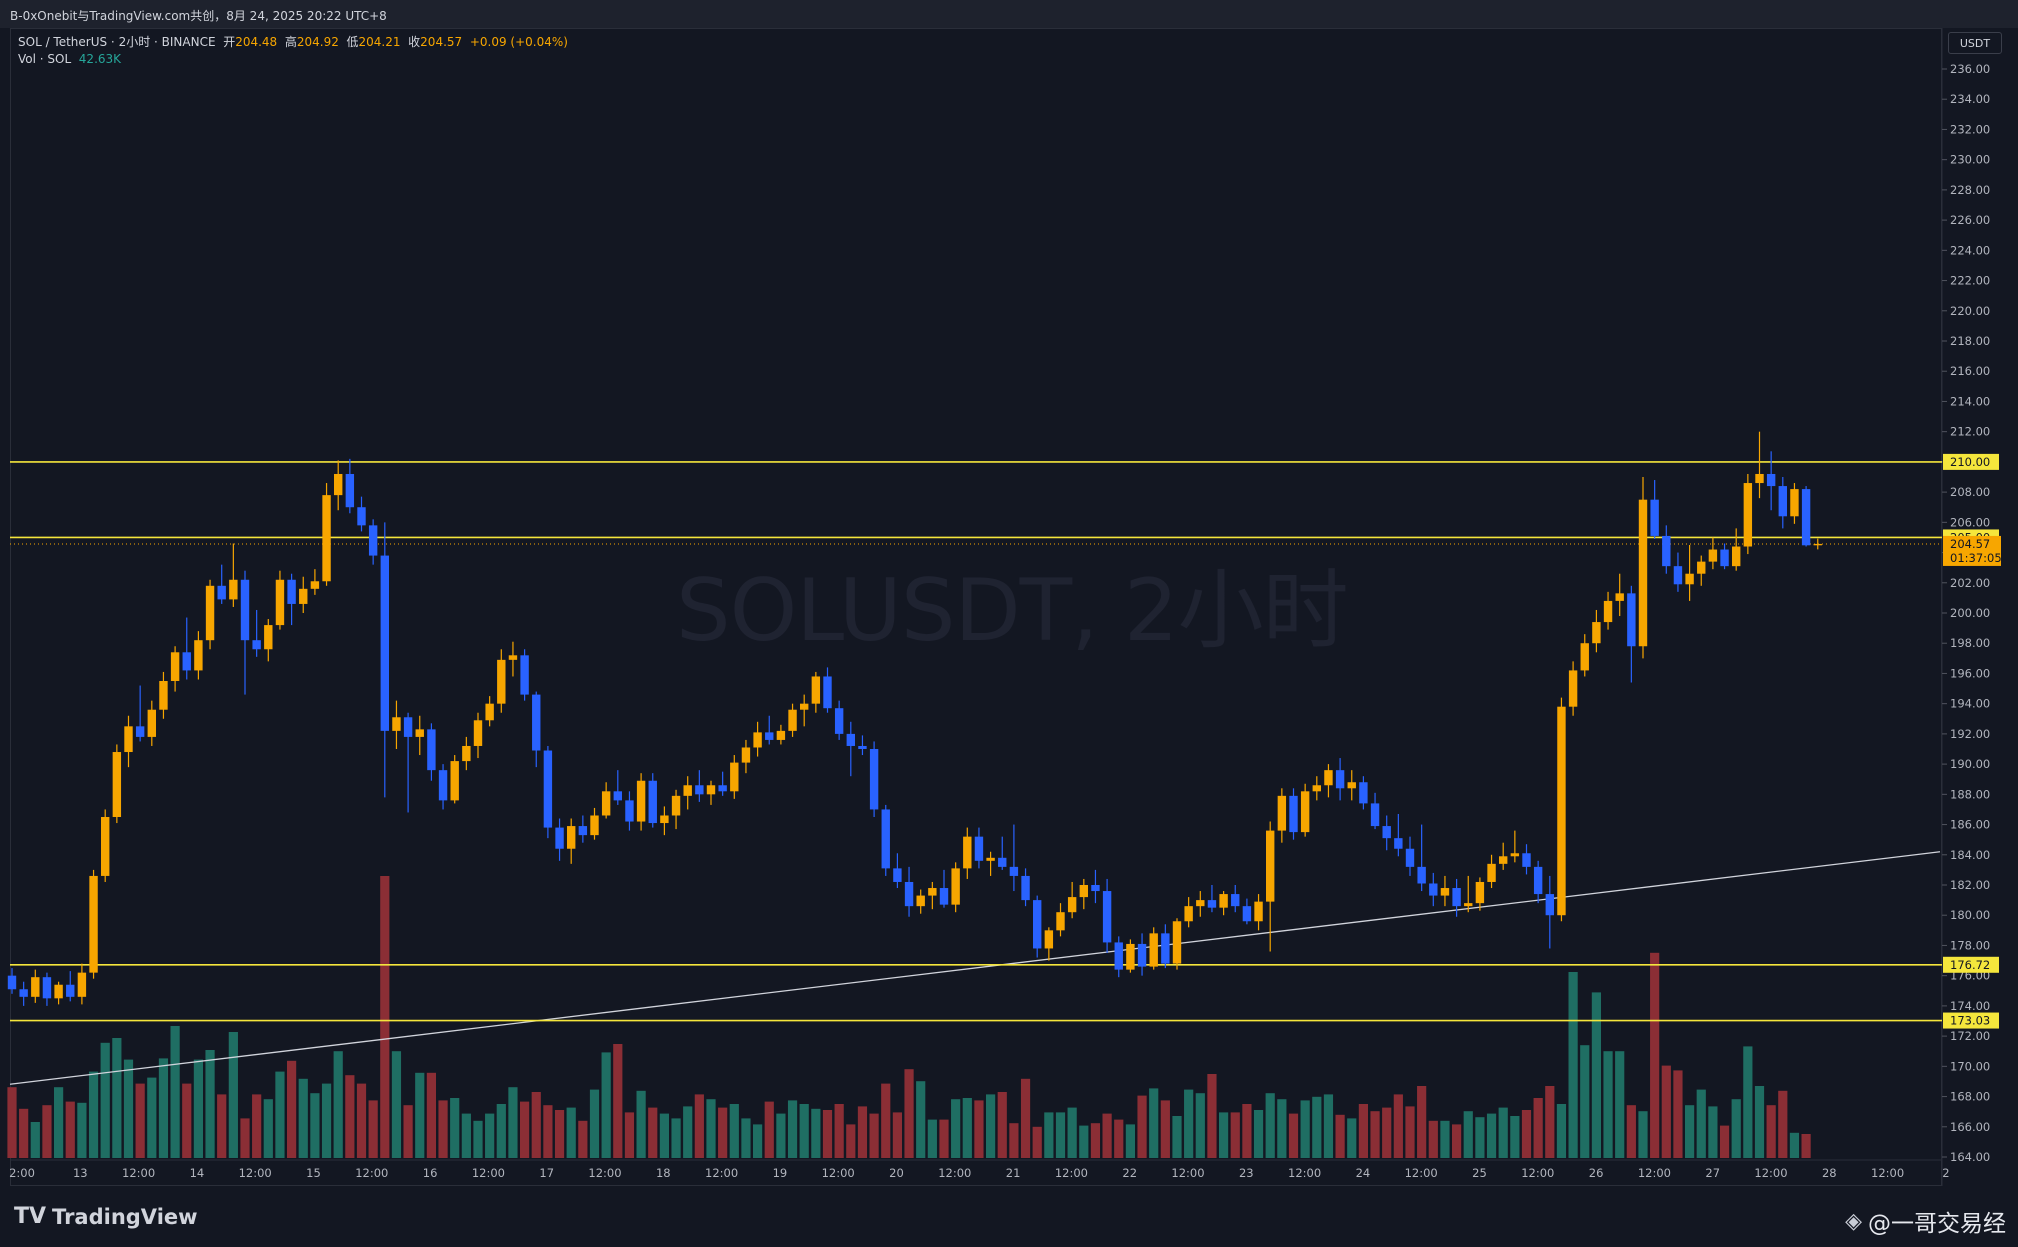  What do you see at coordinates (106, 1216) in the screenshot?
I see `tradingview-logo: 𝗧𝗩 TradingView` at bounding box center [106, 1216].